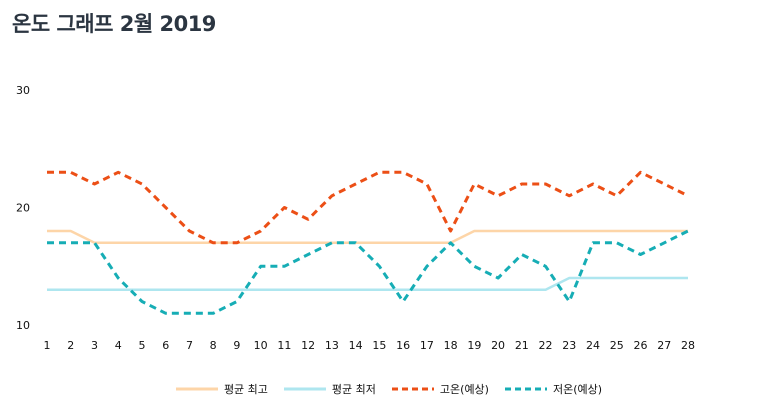  What do you see at coordinates (118, 345) in the screenshot?
I see `x-tick-label: 4` at bounding box center [118, 345].